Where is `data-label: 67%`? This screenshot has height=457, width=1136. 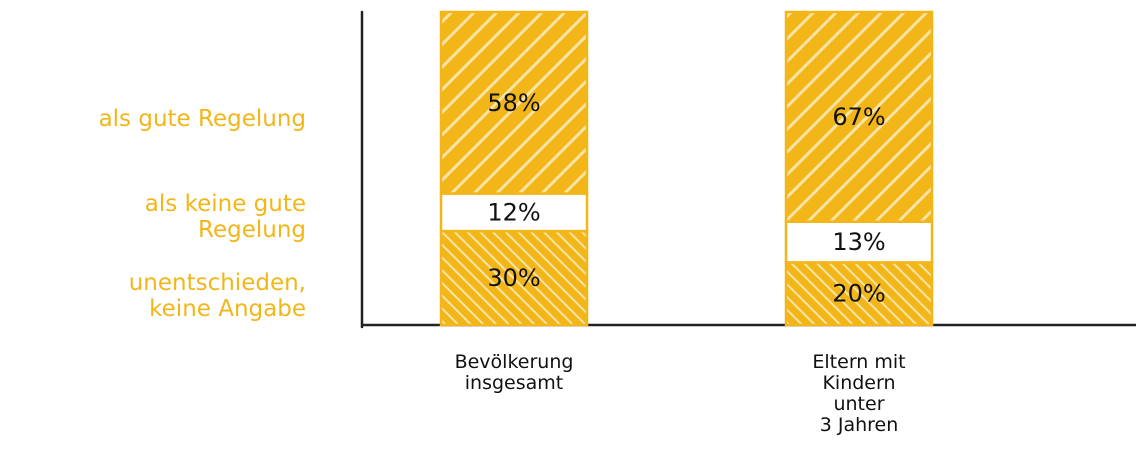
data-label: 67% is located at coordinates (858, 117).